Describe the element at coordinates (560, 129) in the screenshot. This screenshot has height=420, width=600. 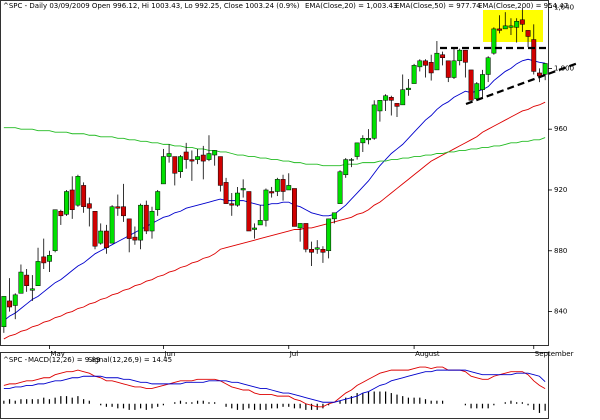
I see `y-tick-label: 960` at that location.